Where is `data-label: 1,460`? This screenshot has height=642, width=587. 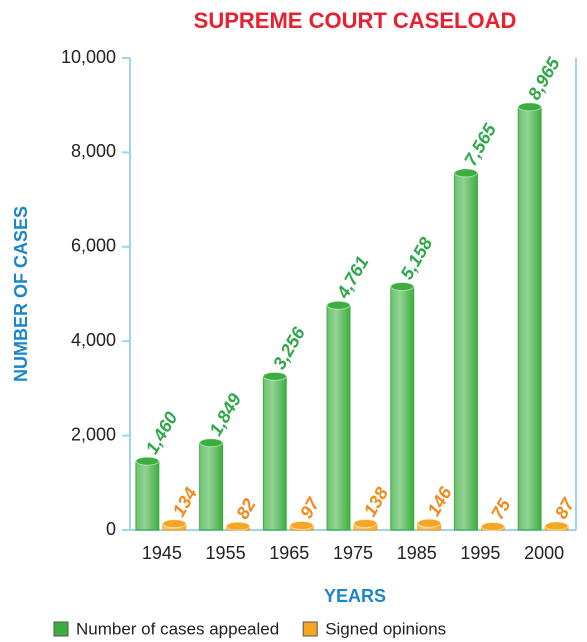
data-label: 1,460 is located at coordinates (162, 432).